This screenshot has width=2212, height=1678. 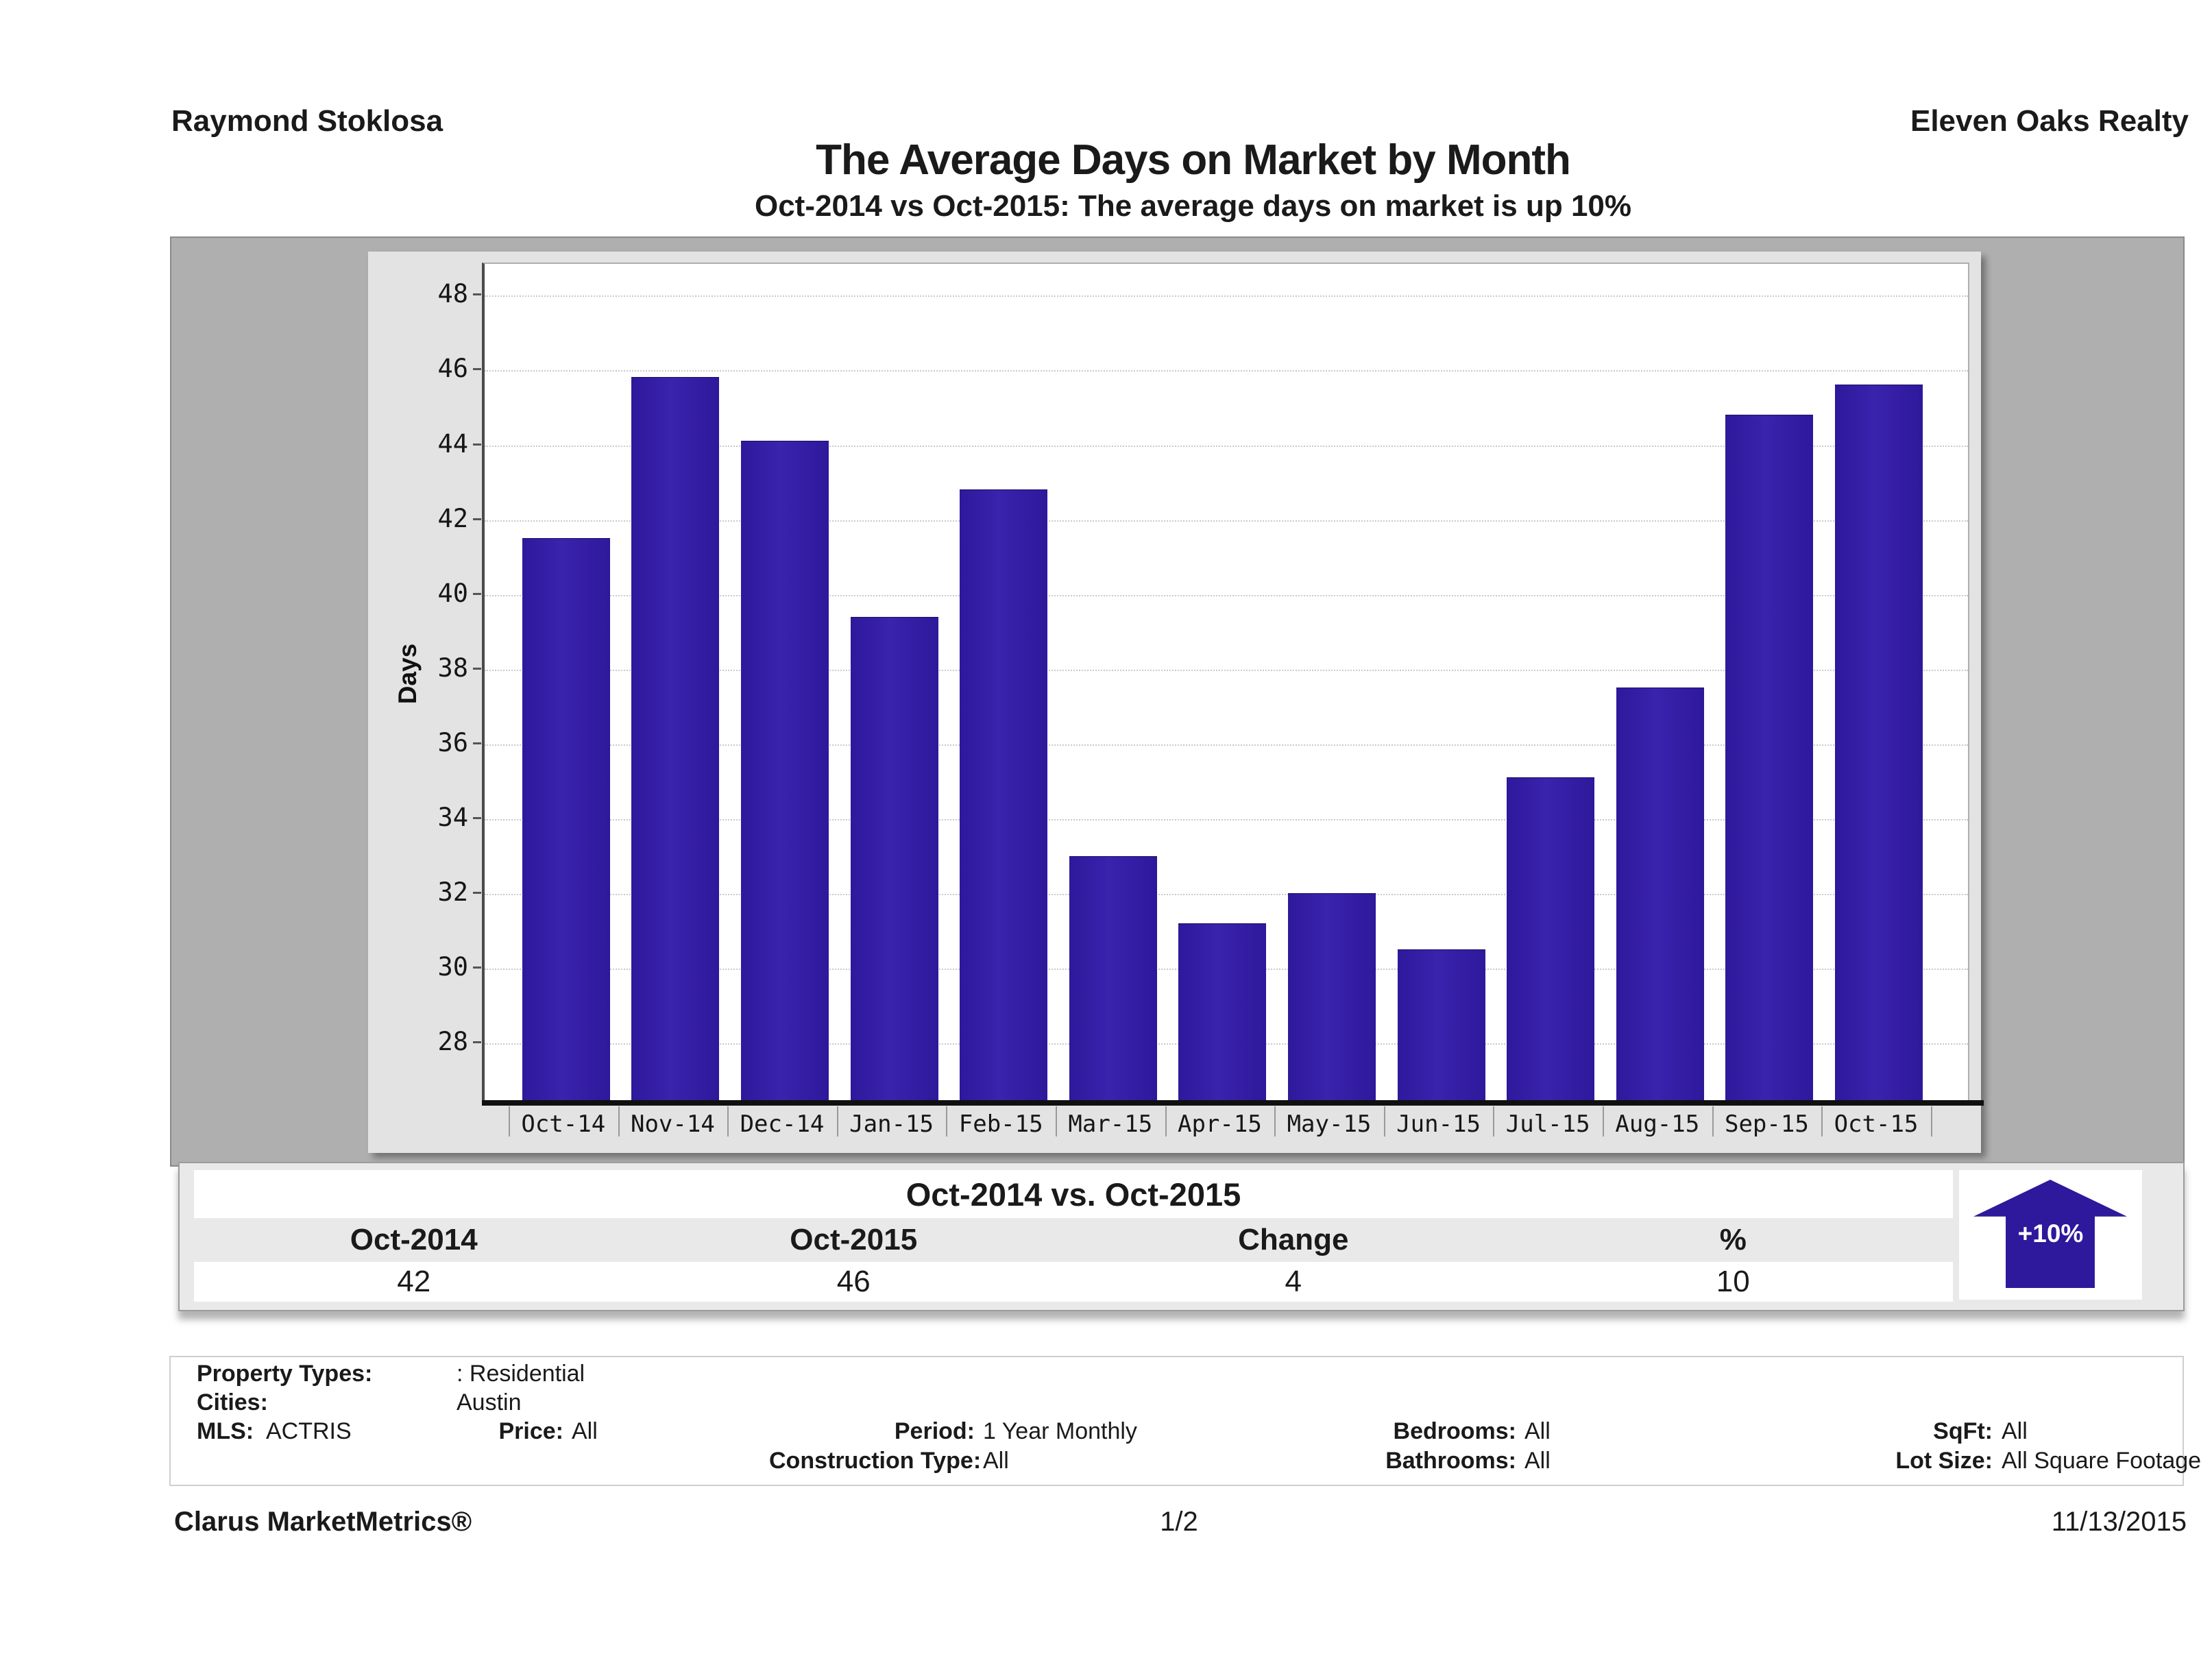 What do you see at coordinates (323, 1522) in the screenshot?
I see `footer-brand: Clarus MarketMetrics®` at bounding box center [323, 1522].